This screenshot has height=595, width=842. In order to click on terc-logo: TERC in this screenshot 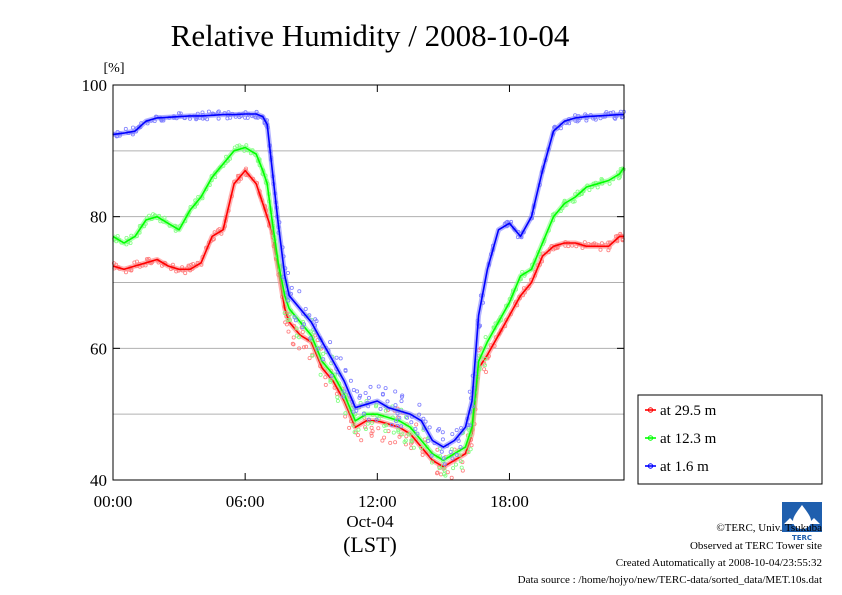, I will do `click(802, 522)`.